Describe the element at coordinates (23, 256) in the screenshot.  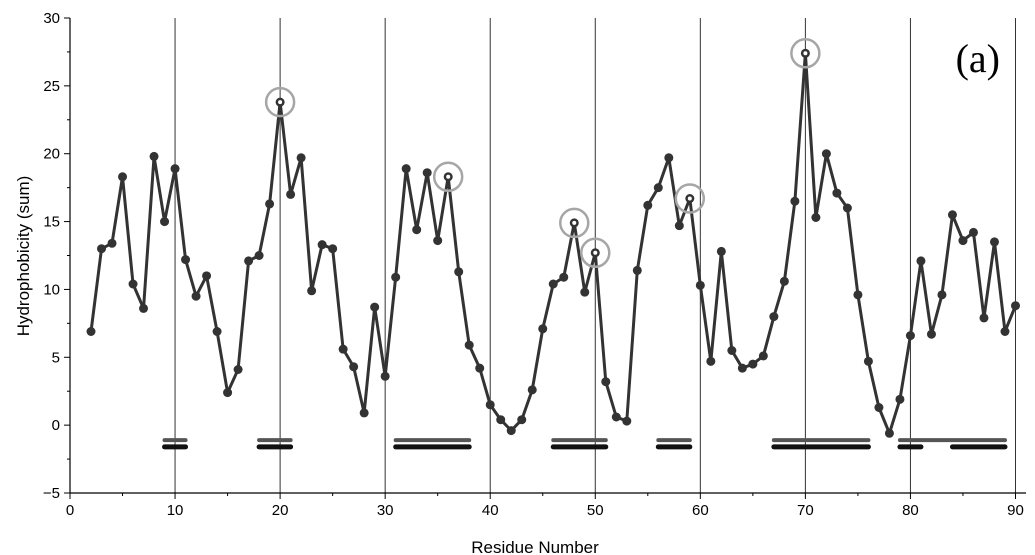
I see `y-axis-title: Hydrophobicity (sum)` at that location.